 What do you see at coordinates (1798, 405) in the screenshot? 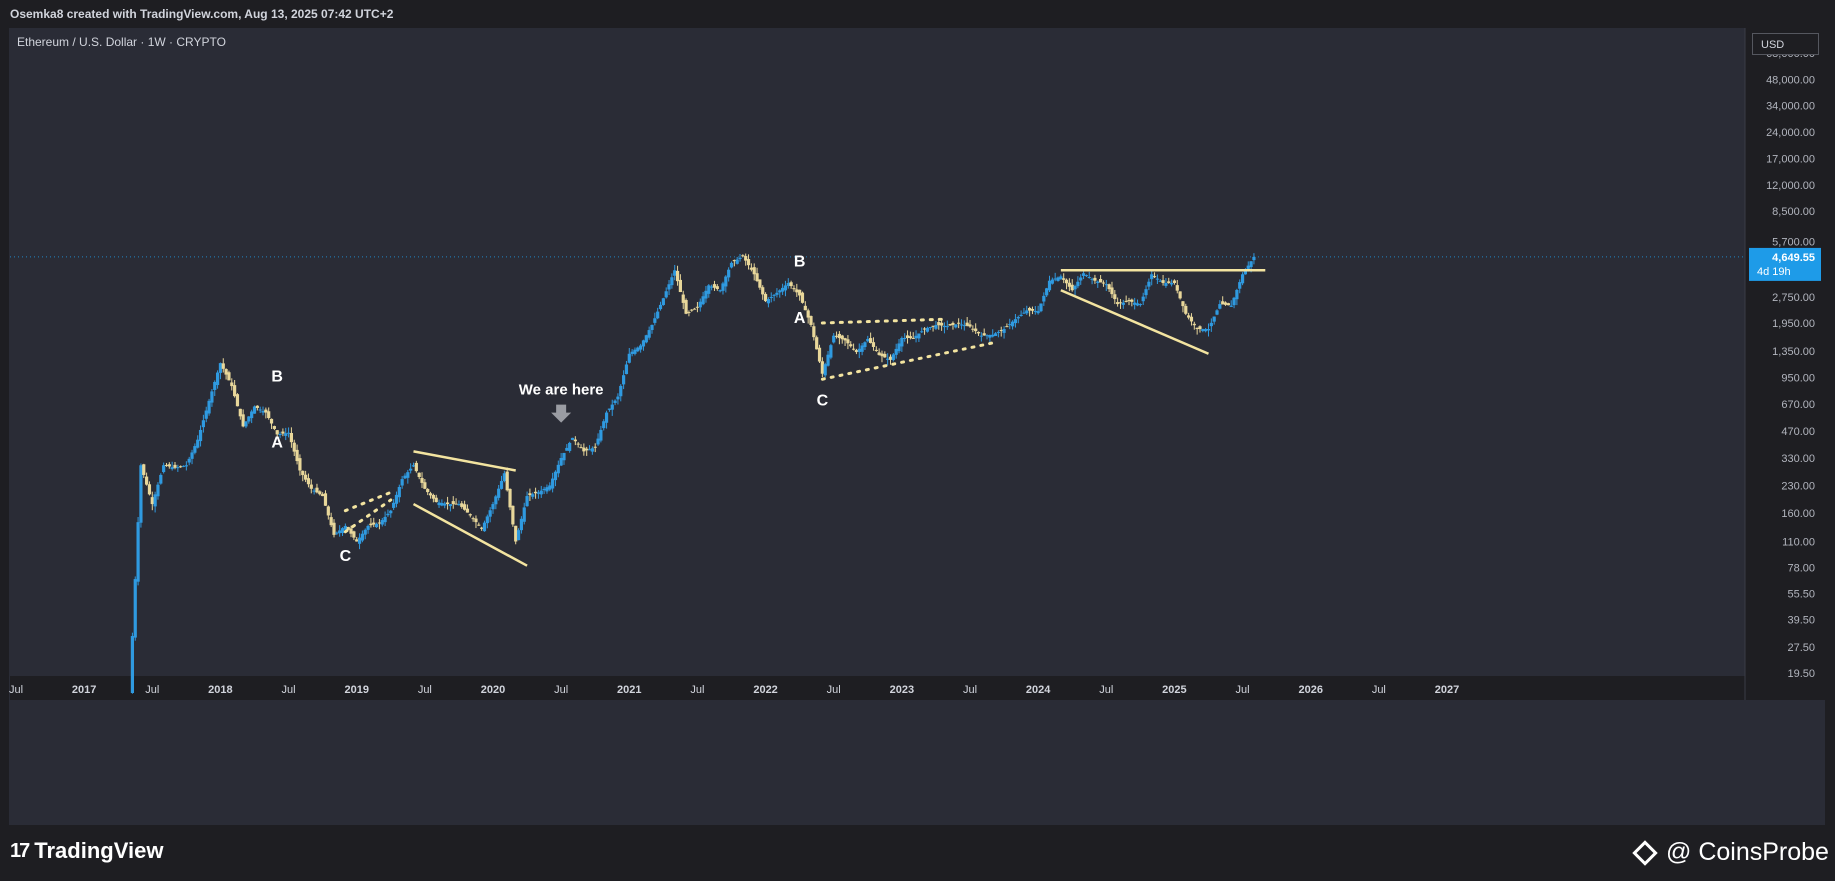
I see `y-tick-label: 670.00` at bounding box center [1798, 405].